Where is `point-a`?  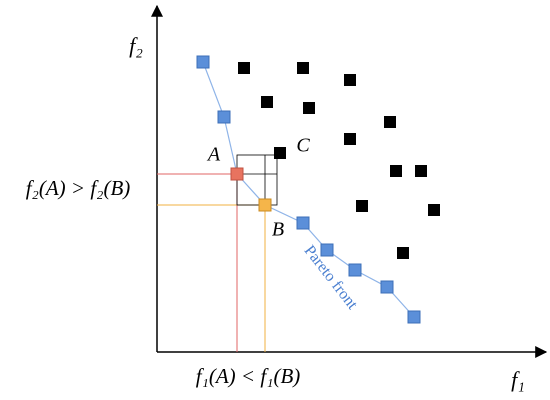
point-a is located at coordinates (237, 174).